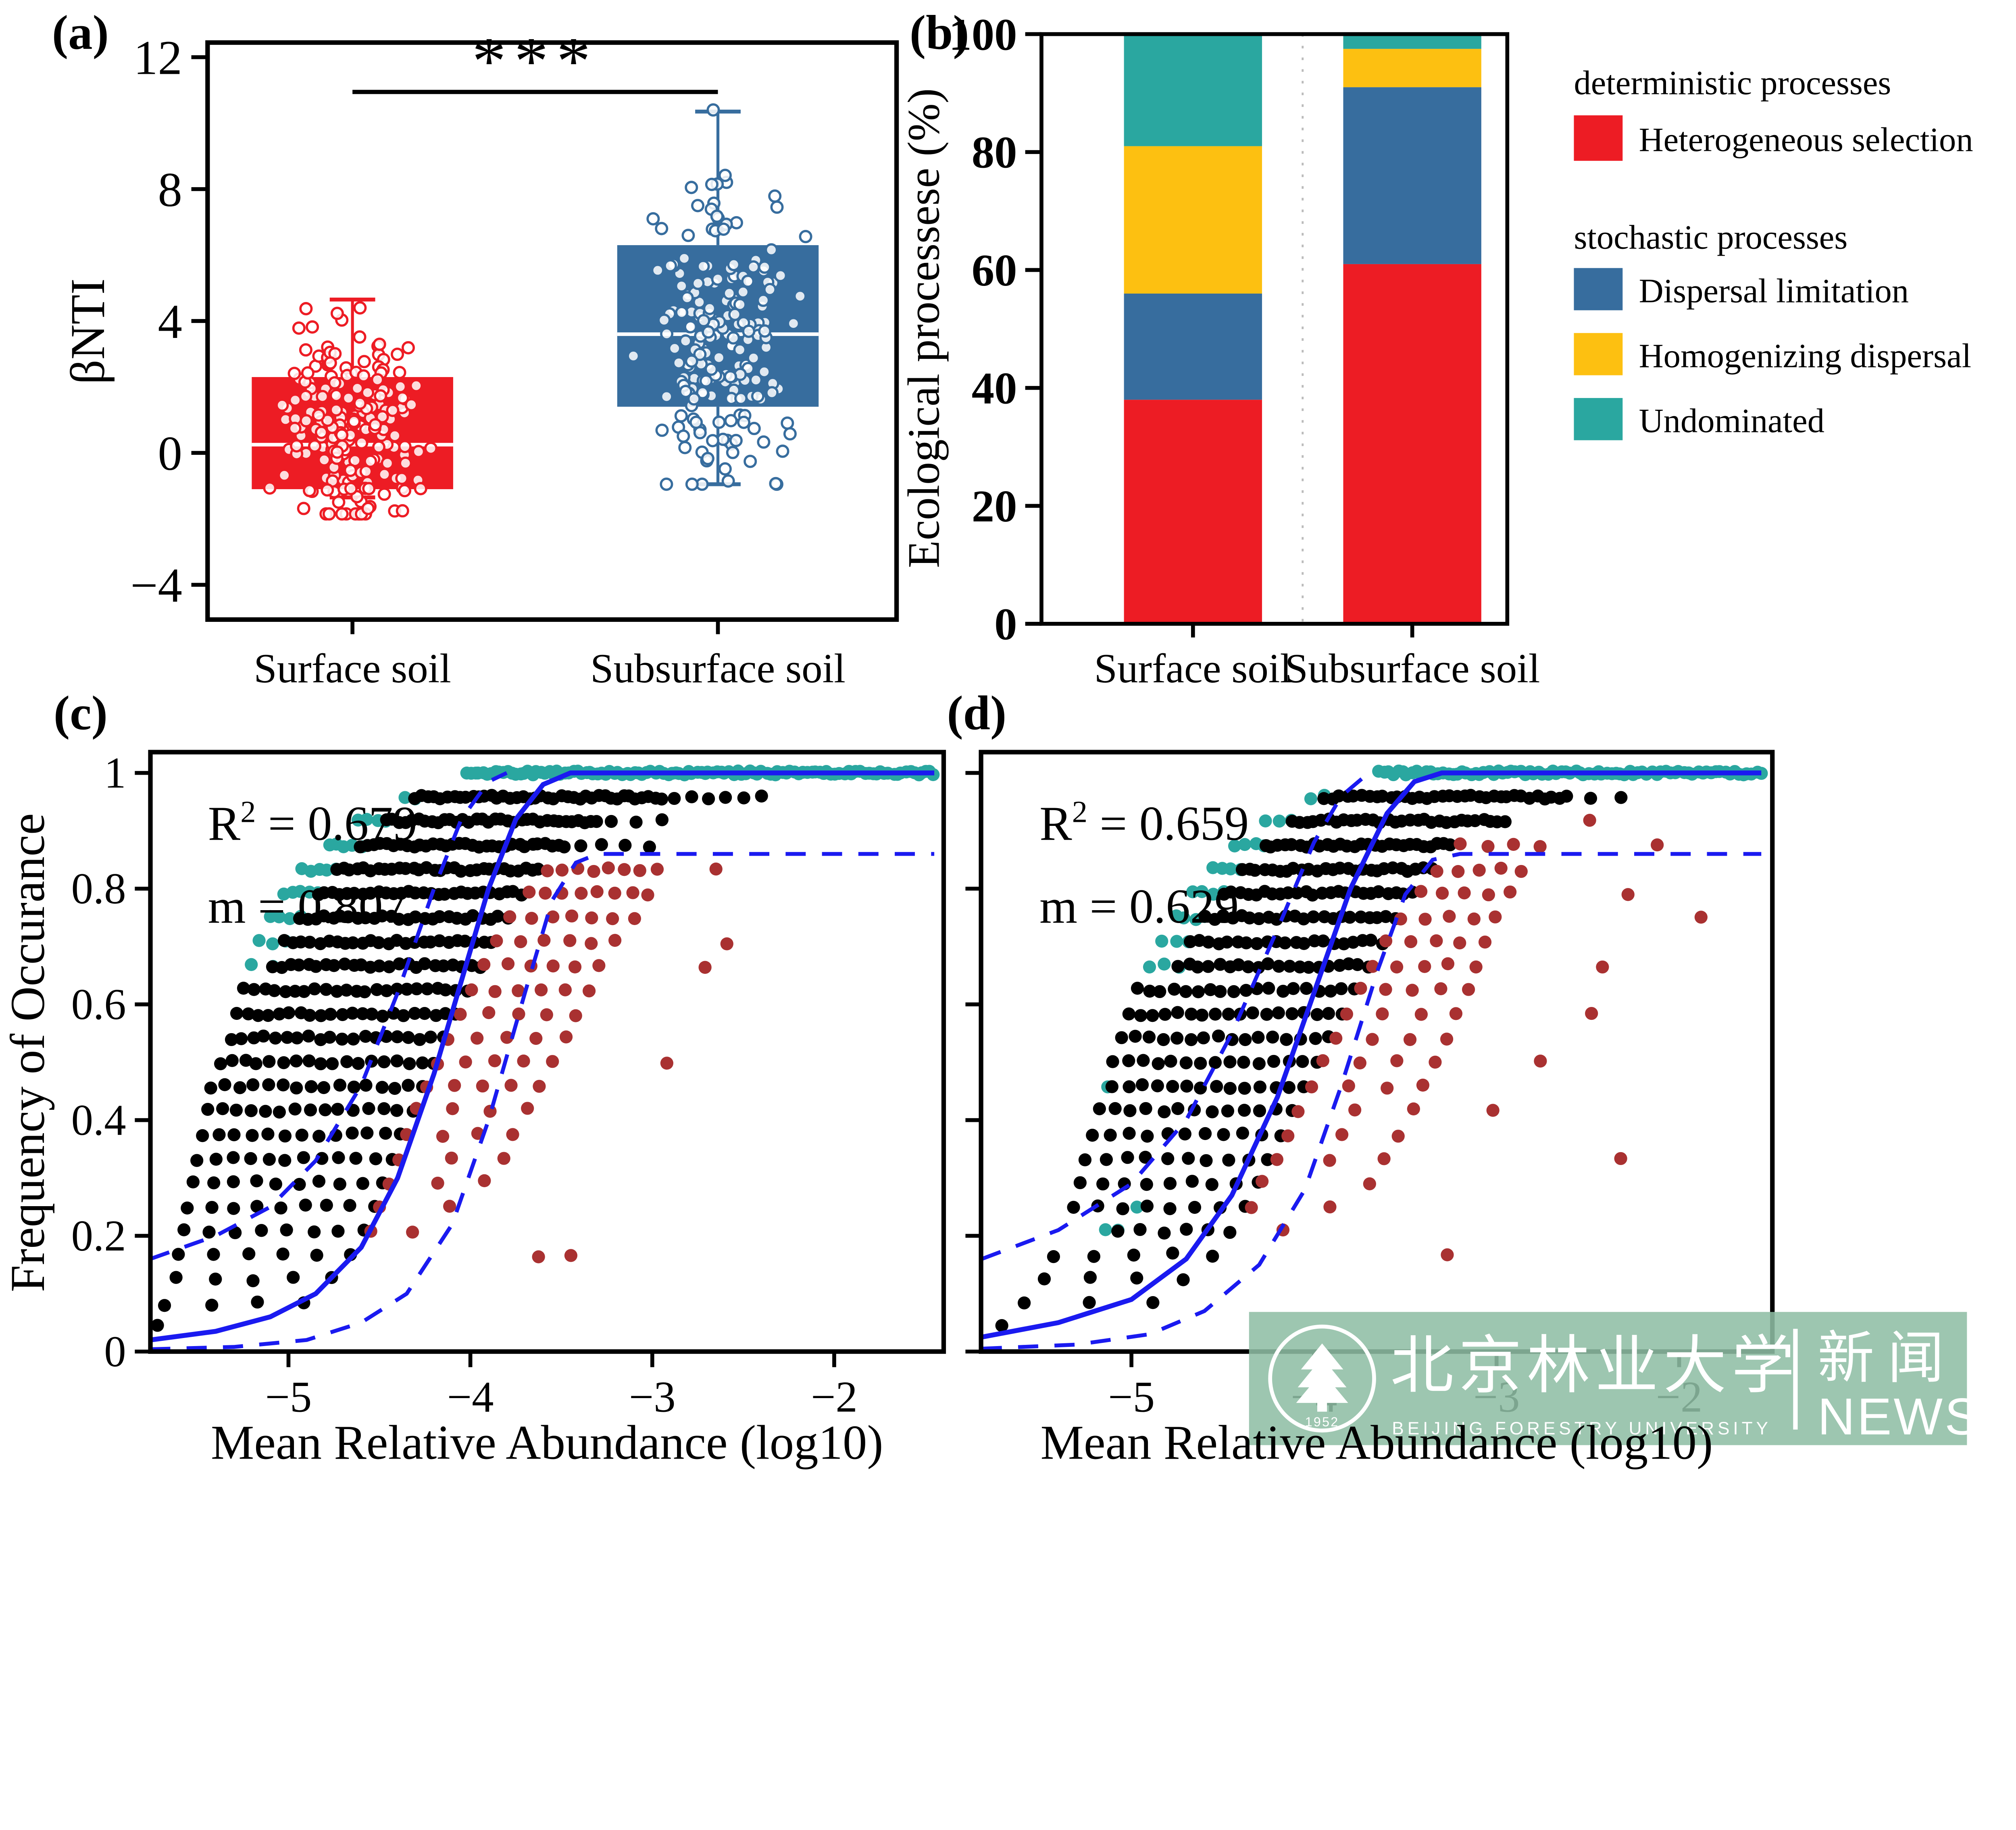 This screenshot has height=1830, width=2016. Describe the element at coordinates (288, 1397) in the screenshot. I see `x-tick-label: −5` at that location.